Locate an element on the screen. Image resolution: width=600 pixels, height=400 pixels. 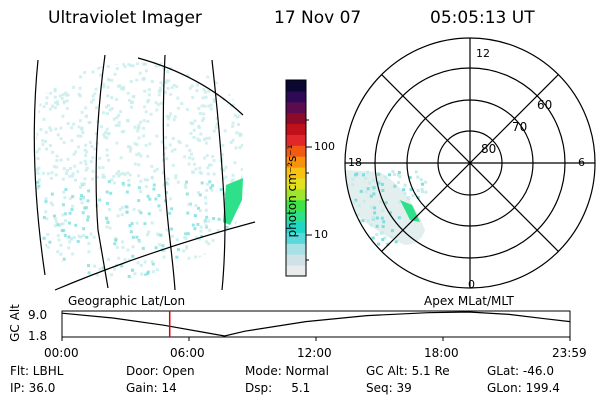
y-label-high: 9.0 is located at coordinates (38, 315).